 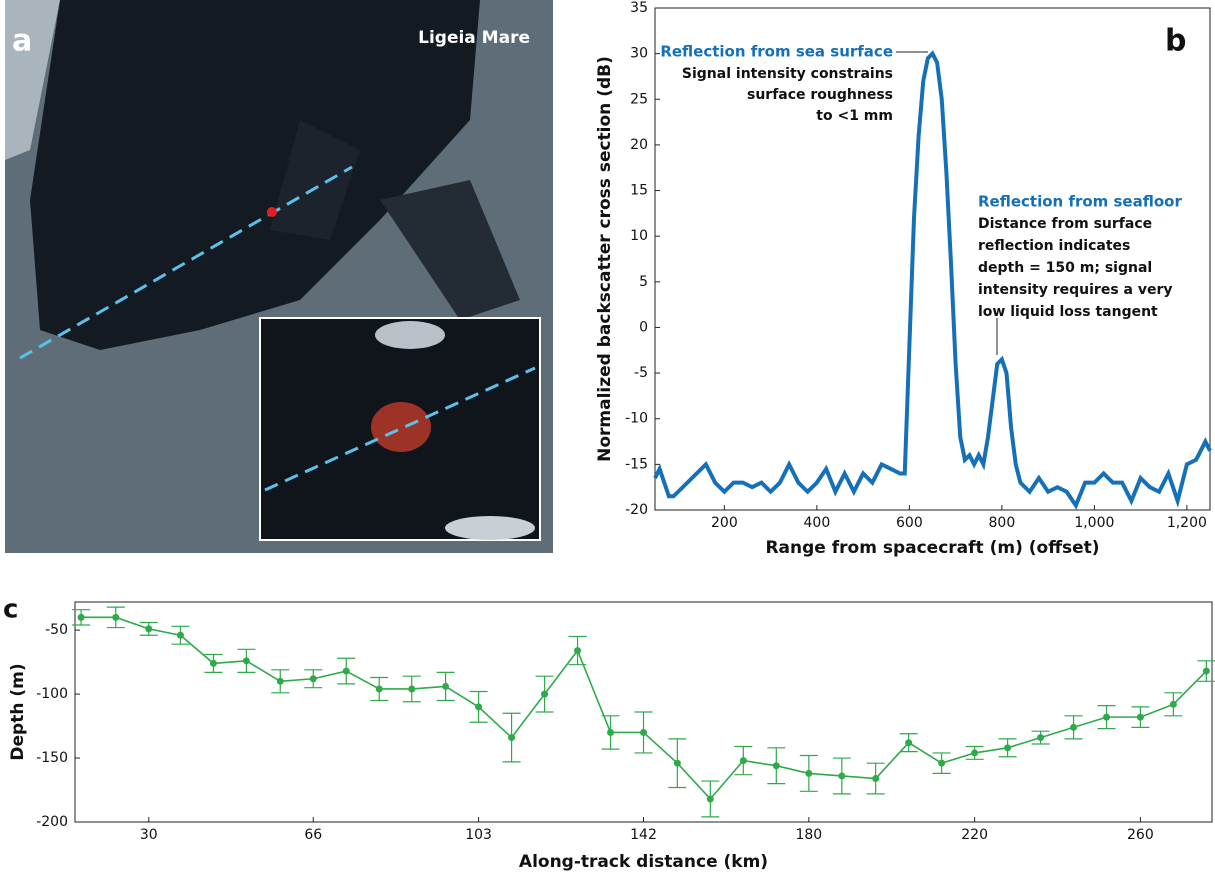 What do you see at coordinates (909, 523) in the screenshot?
I see `x-tick-label: 600` at bounding box center [909, 523].